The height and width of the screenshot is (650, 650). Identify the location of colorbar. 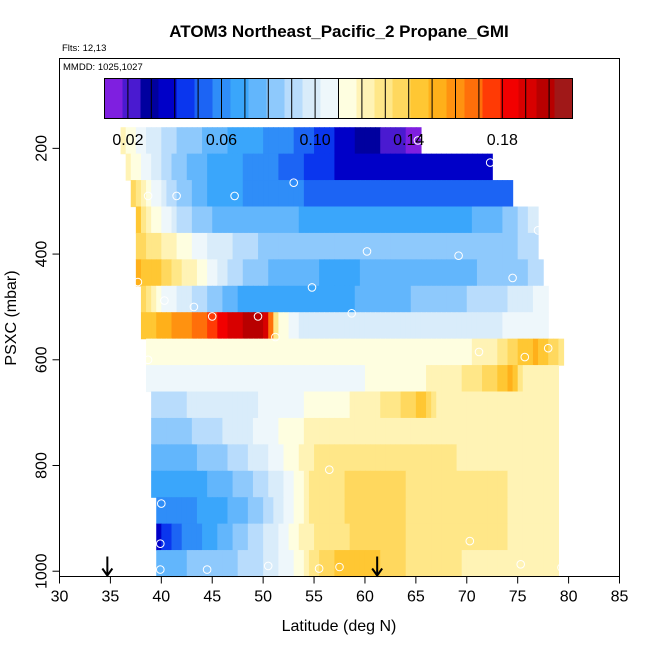
(338, 98).